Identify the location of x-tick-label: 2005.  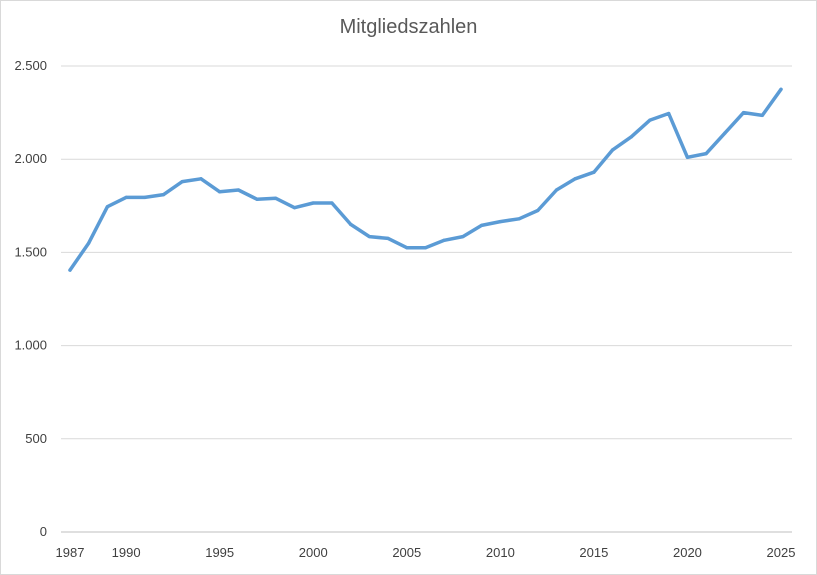
(406, 552).